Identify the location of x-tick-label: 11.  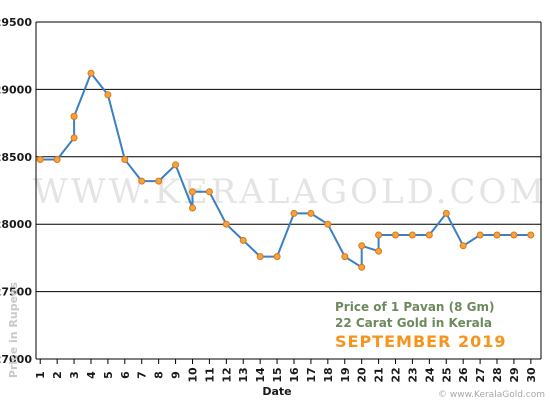
(209, 374).